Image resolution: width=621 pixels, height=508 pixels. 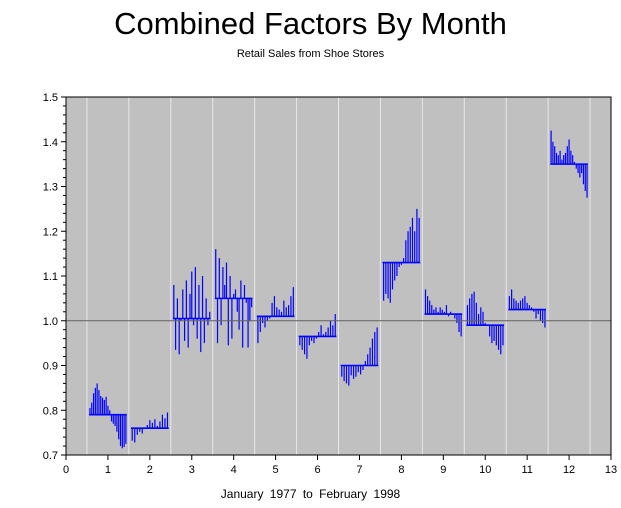 What do you see at coordinates (192, 470) in the screenshot?
I see `x-tick-label: 3` at bounding box center [192, 470].